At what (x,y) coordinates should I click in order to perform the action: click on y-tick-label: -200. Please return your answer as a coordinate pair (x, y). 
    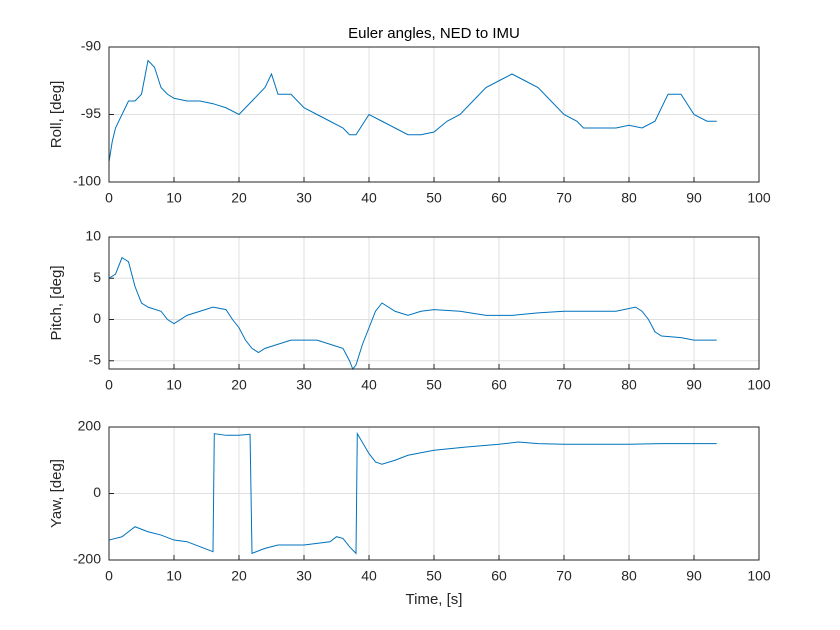
    Looking at the image, I should click on (87, 559).